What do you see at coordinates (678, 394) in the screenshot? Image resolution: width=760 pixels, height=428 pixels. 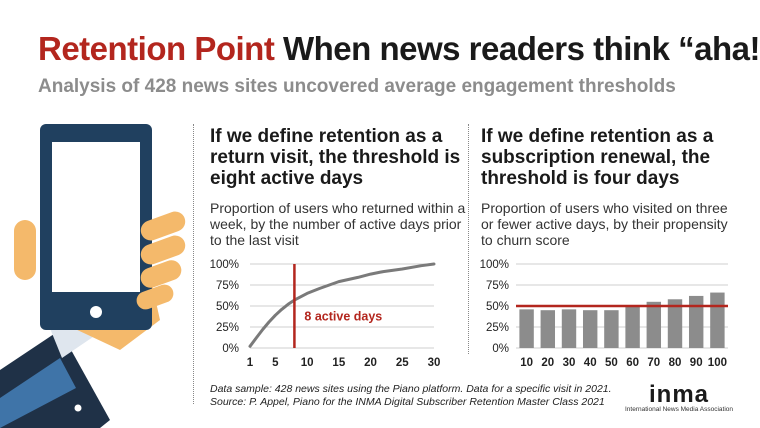 I see `logo-mark: inma` at bounding box center [678, 394].